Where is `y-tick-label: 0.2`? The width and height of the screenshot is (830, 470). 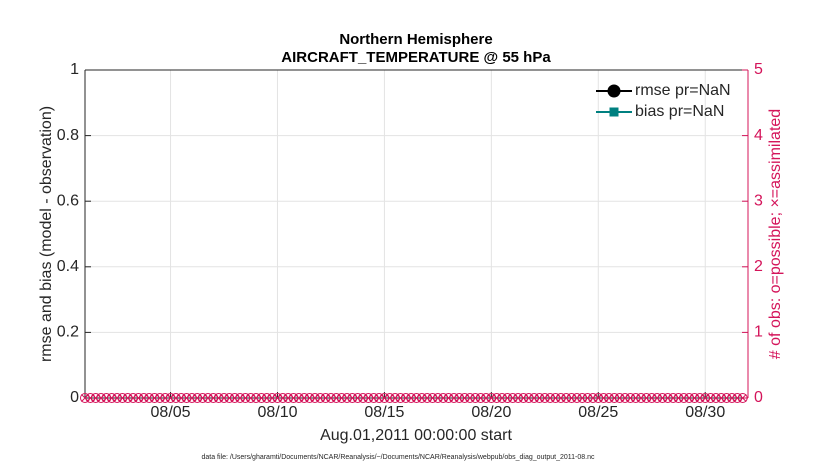 y-tick-label: 0.2 is located at coordinates (68, 332).